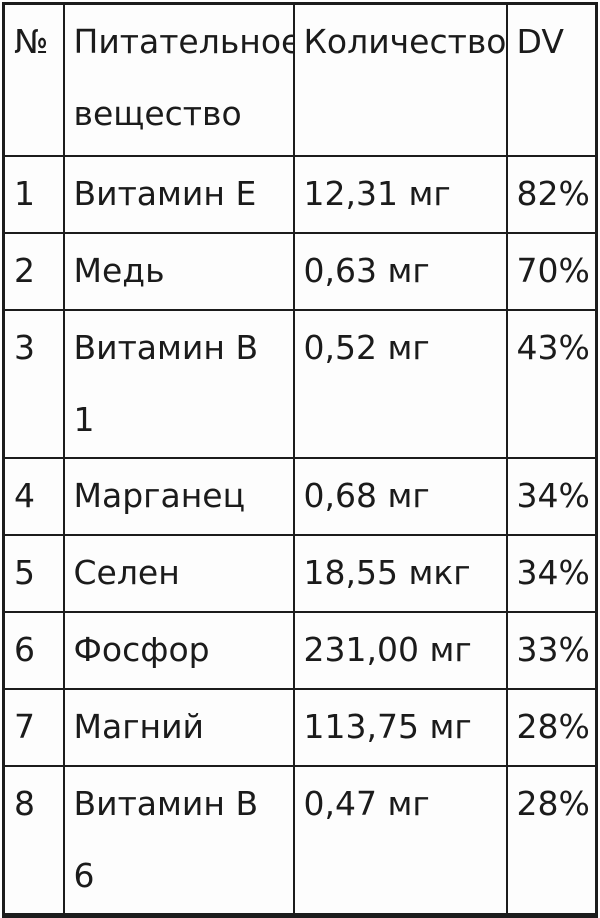  What do you see at coordinates (400, 650) in the screenshot?
I see `amount-cell: 231,00 мг` at bounding box center [400, 650].